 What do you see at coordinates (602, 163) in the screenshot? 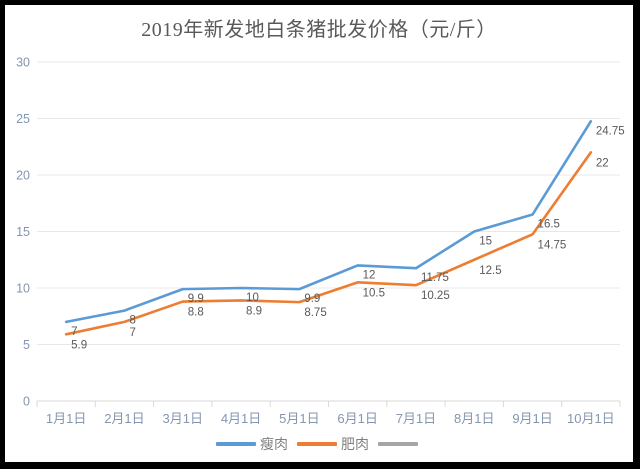
I see `data-point-label: 22` at bounding box center [602, 163].